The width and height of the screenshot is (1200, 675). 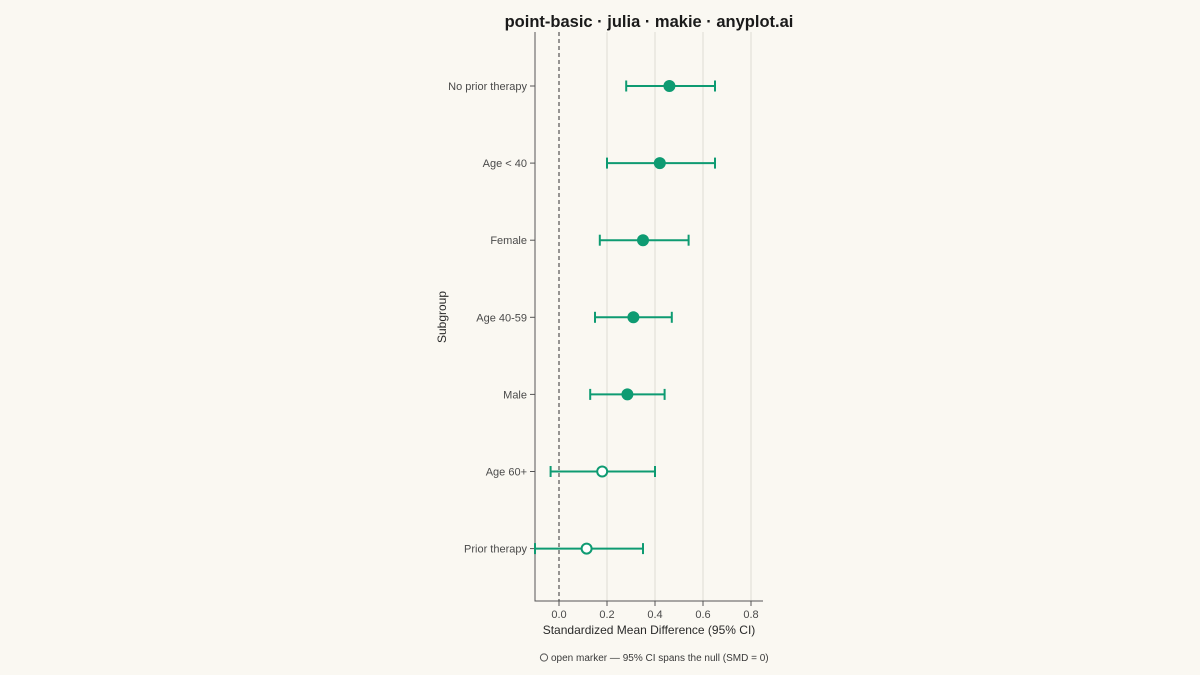 What do you see at coordinates (515, 395) in the screenshot?
I see `y-tick-label: Male` at bounding box center [515, 395].